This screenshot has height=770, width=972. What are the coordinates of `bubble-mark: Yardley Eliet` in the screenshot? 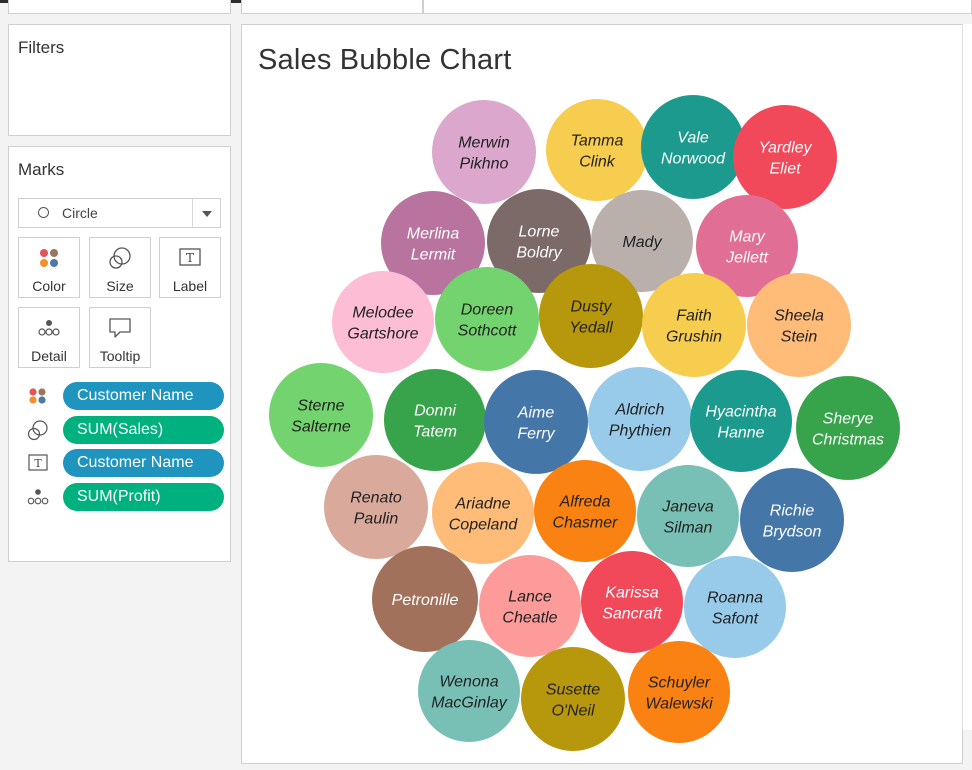 It's located at (785, 157).